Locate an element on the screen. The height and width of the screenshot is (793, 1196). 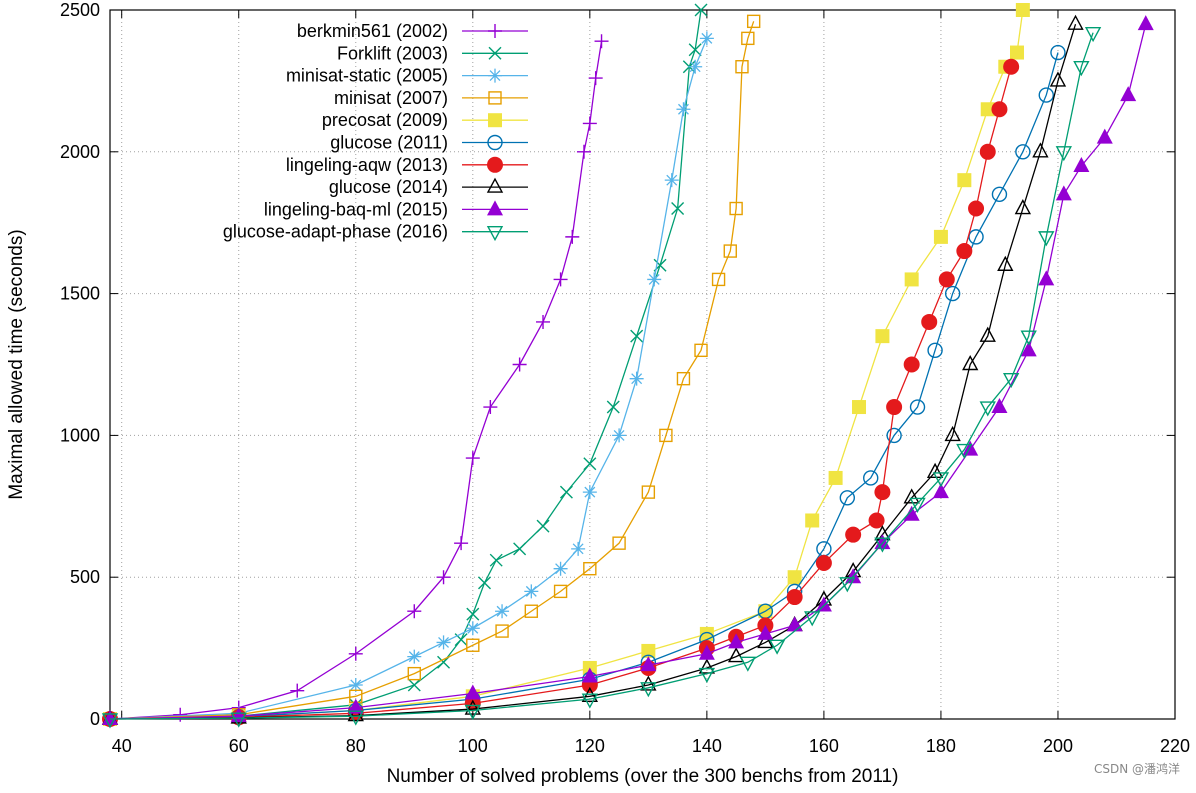
y-axis-label: Maximal allowed time (seconds) is located at coordinates (16, 364).